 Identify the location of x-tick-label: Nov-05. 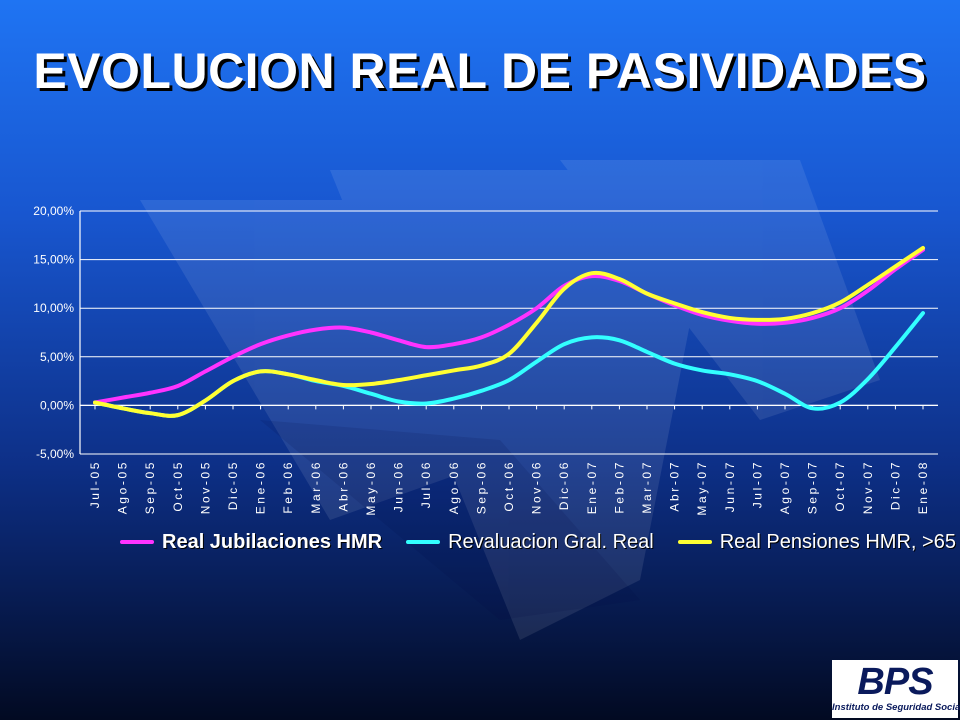
(205, 487).